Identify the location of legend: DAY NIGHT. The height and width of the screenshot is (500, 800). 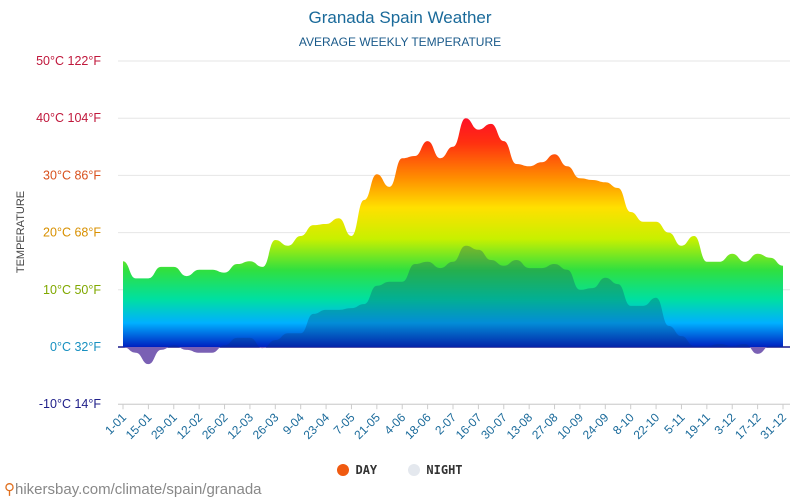
(400, 470).